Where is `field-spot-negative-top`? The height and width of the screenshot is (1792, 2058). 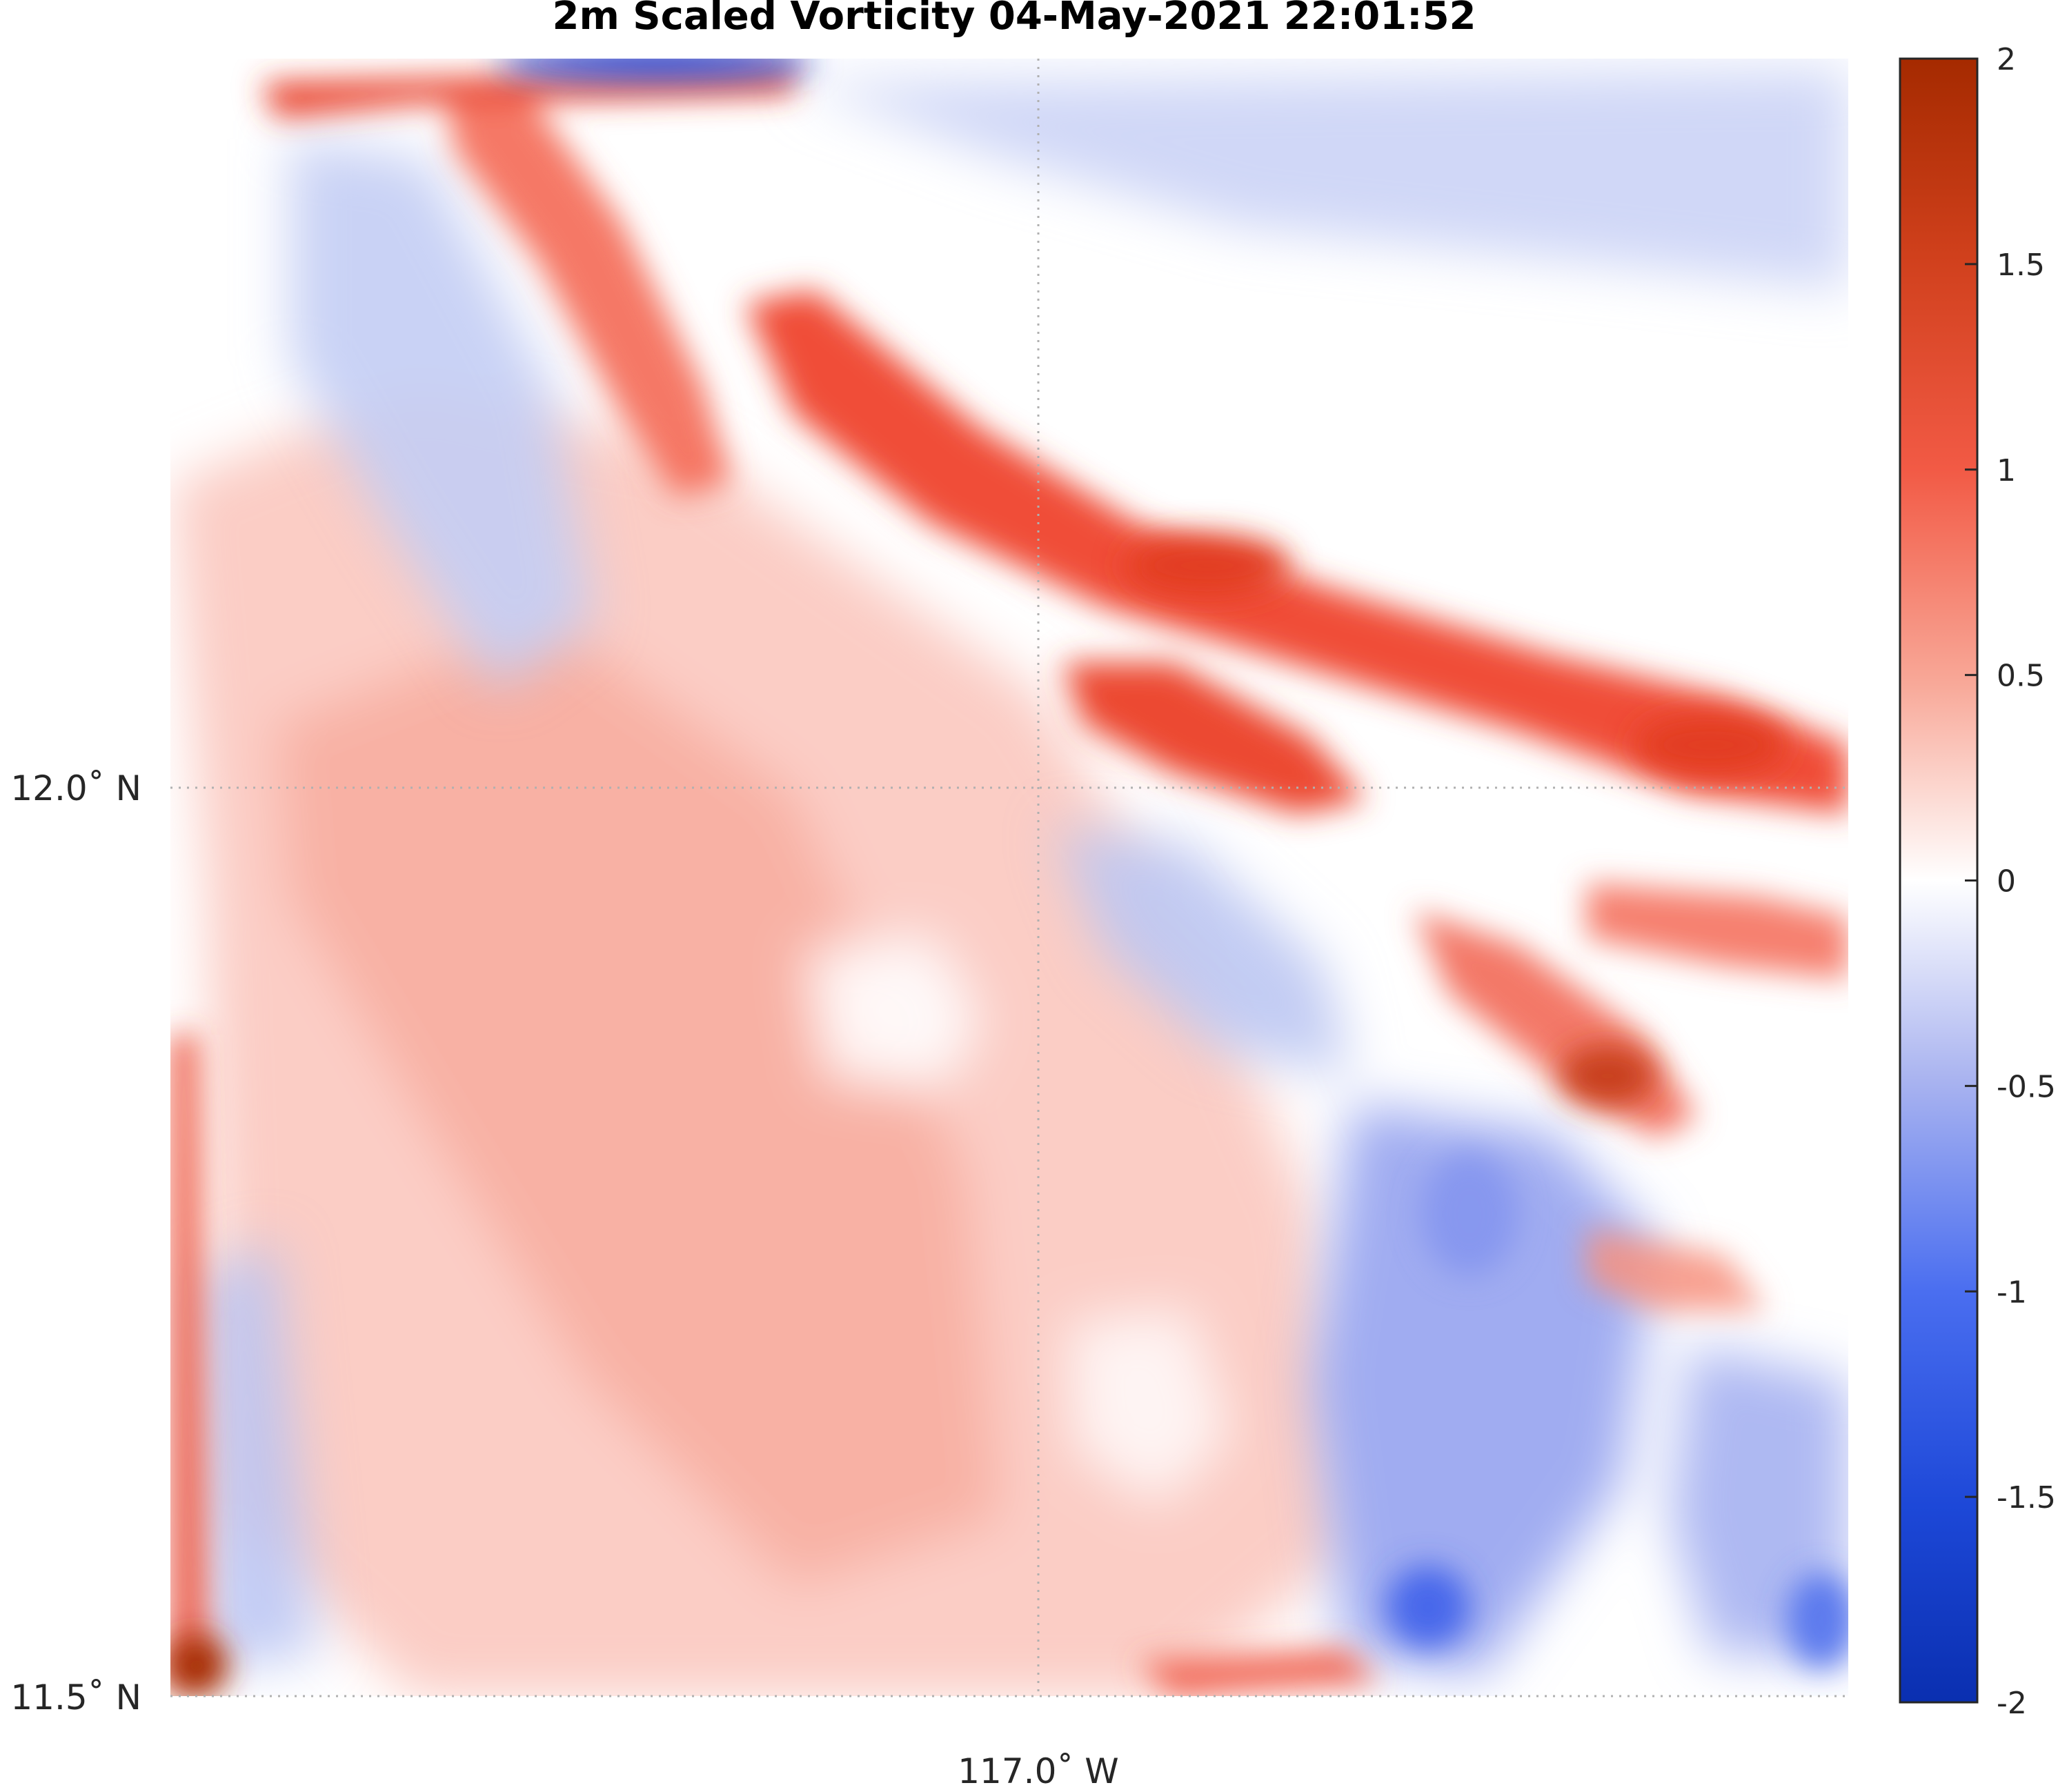
field-spot-negative-top is located at coordinates (655, 69).